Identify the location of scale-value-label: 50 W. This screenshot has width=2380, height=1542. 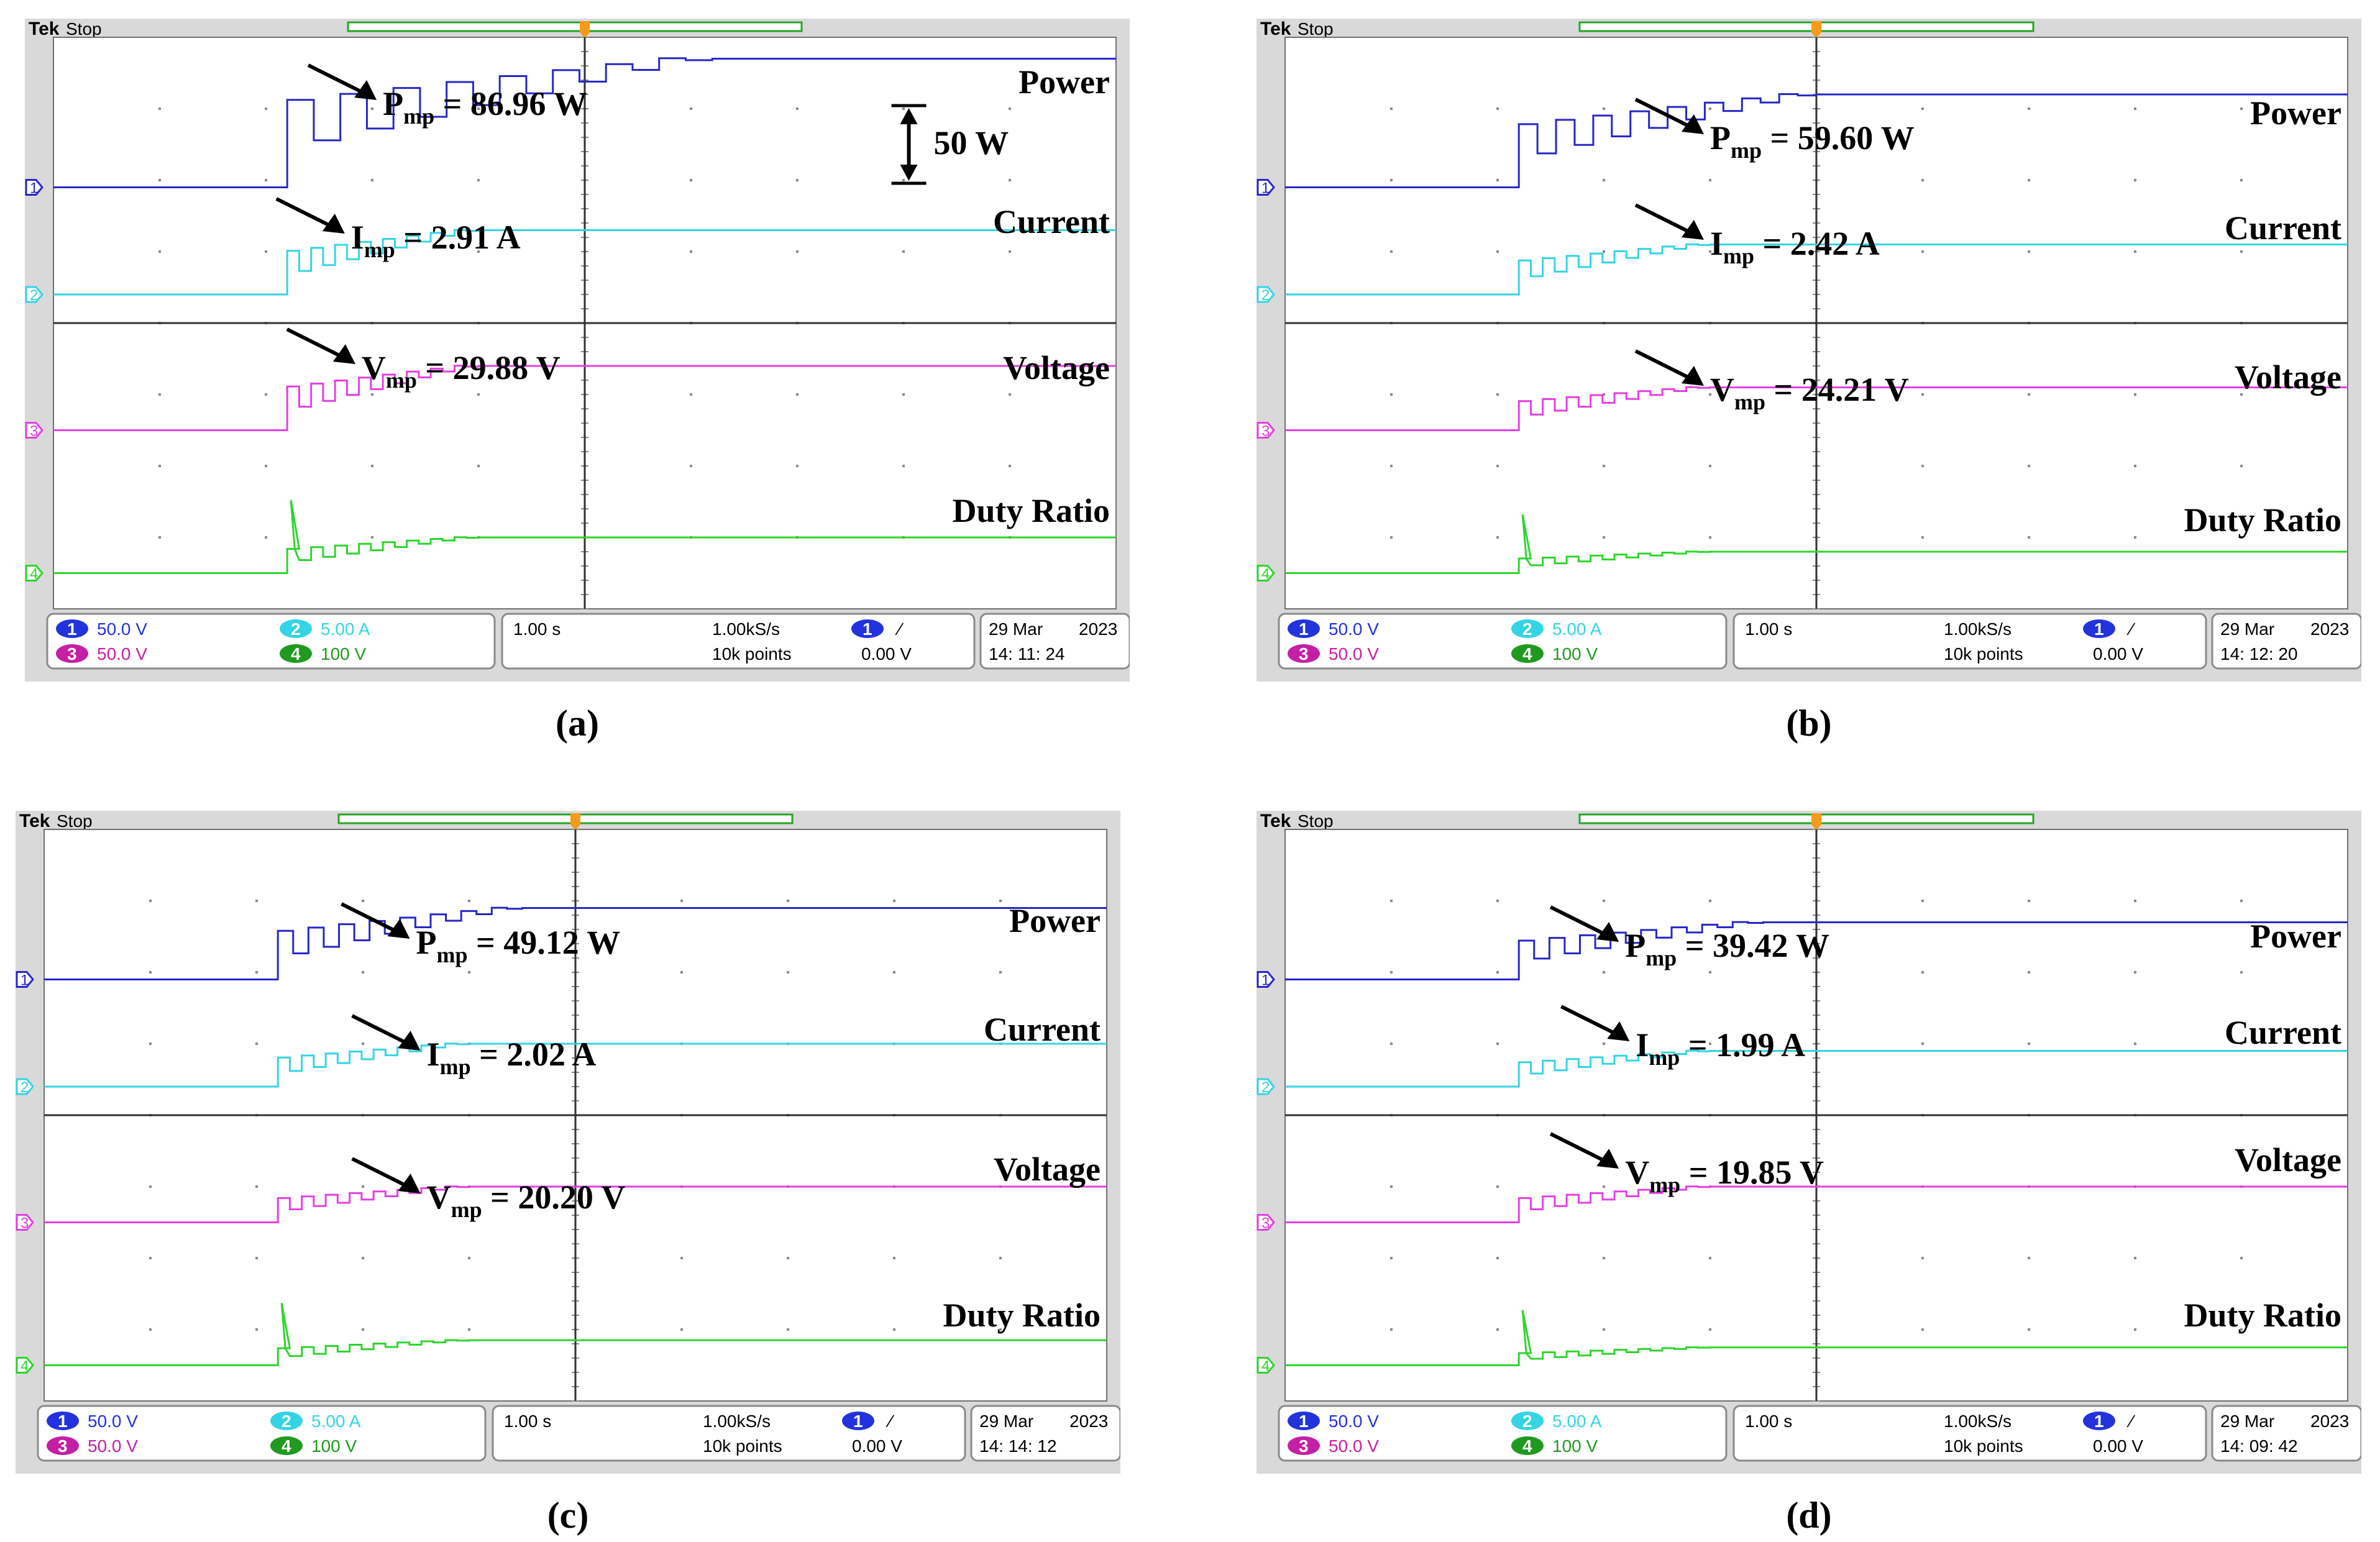
(971, 143).